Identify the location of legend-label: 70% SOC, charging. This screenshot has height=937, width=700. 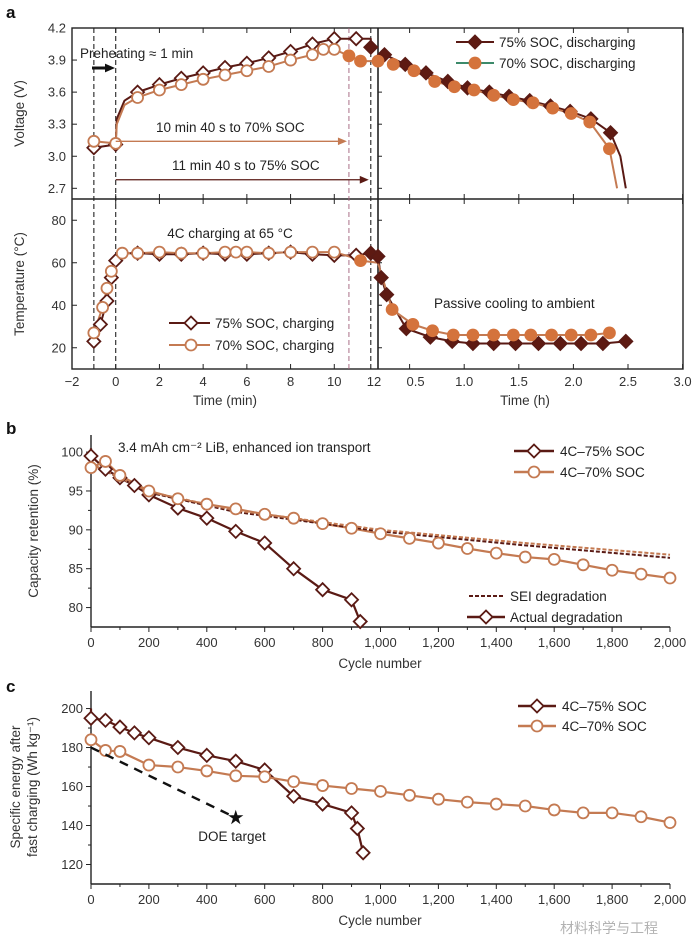
(274, 345).